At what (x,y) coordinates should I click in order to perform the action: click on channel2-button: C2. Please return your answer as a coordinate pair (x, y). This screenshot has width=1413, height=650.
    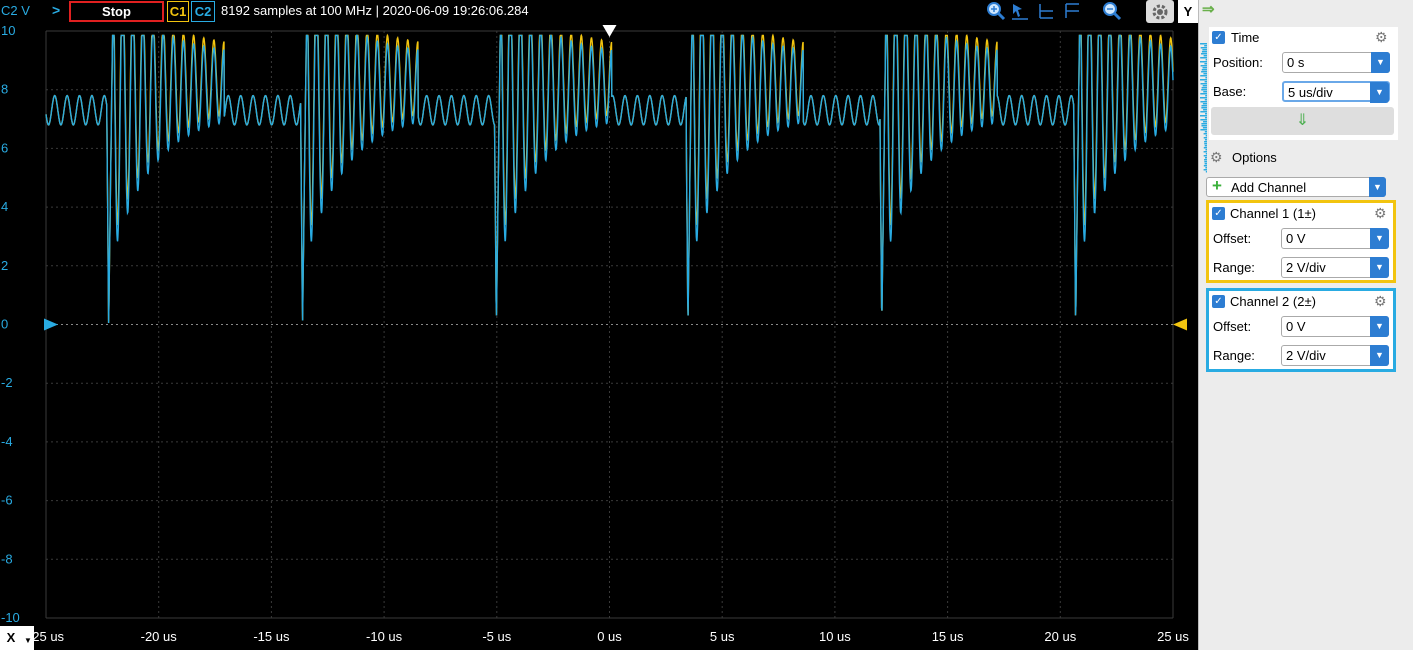
    Looking at the image, I should click on (203, 11).